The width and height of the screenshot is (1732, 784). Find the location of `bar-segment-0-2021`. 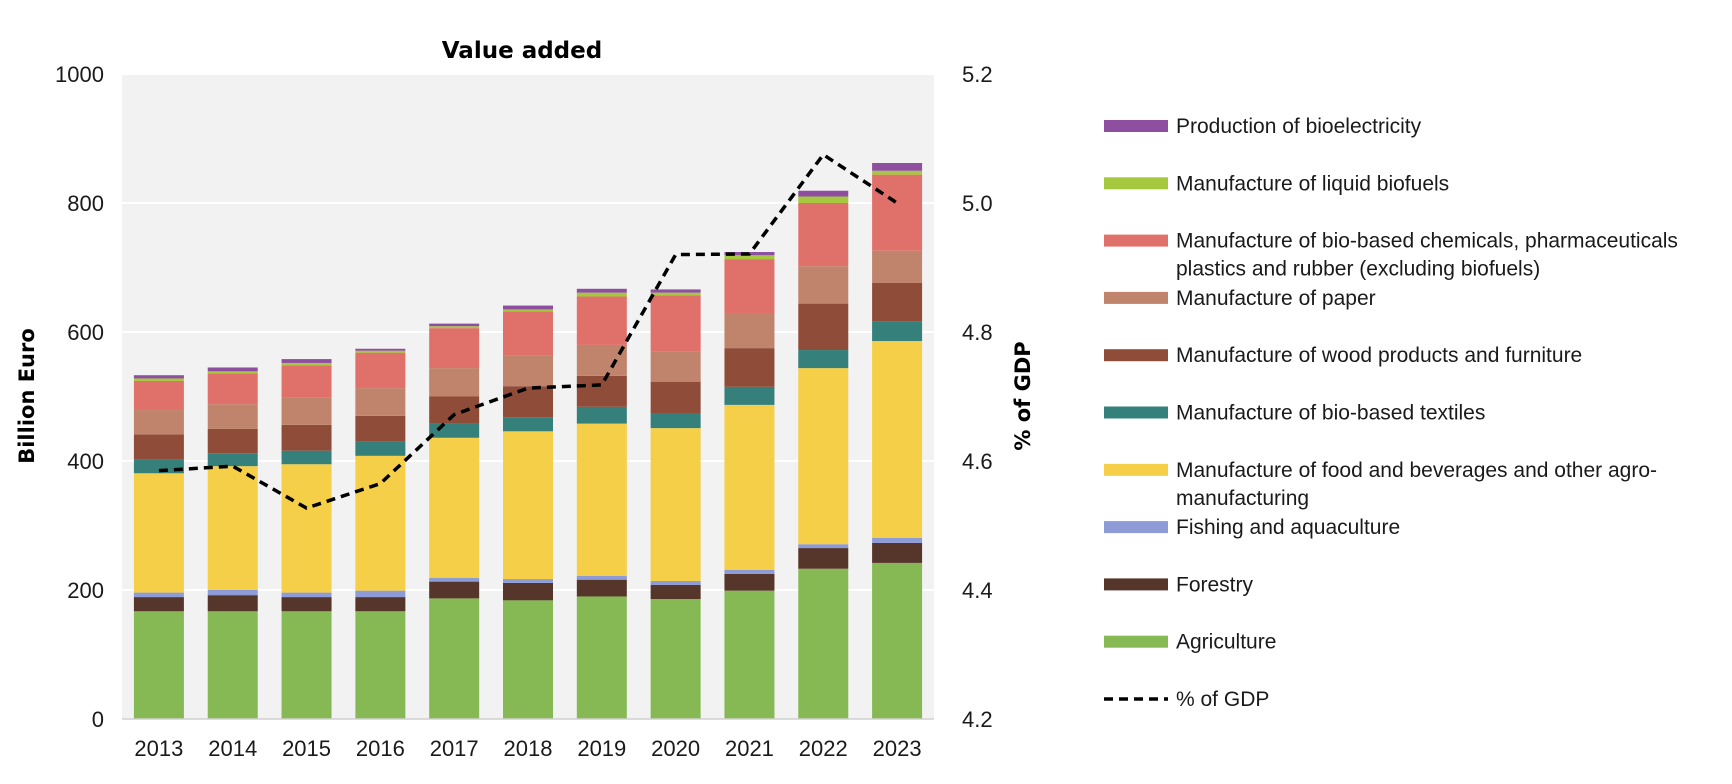

bar-segment-0-2021 is located at coordinates (749, 654).